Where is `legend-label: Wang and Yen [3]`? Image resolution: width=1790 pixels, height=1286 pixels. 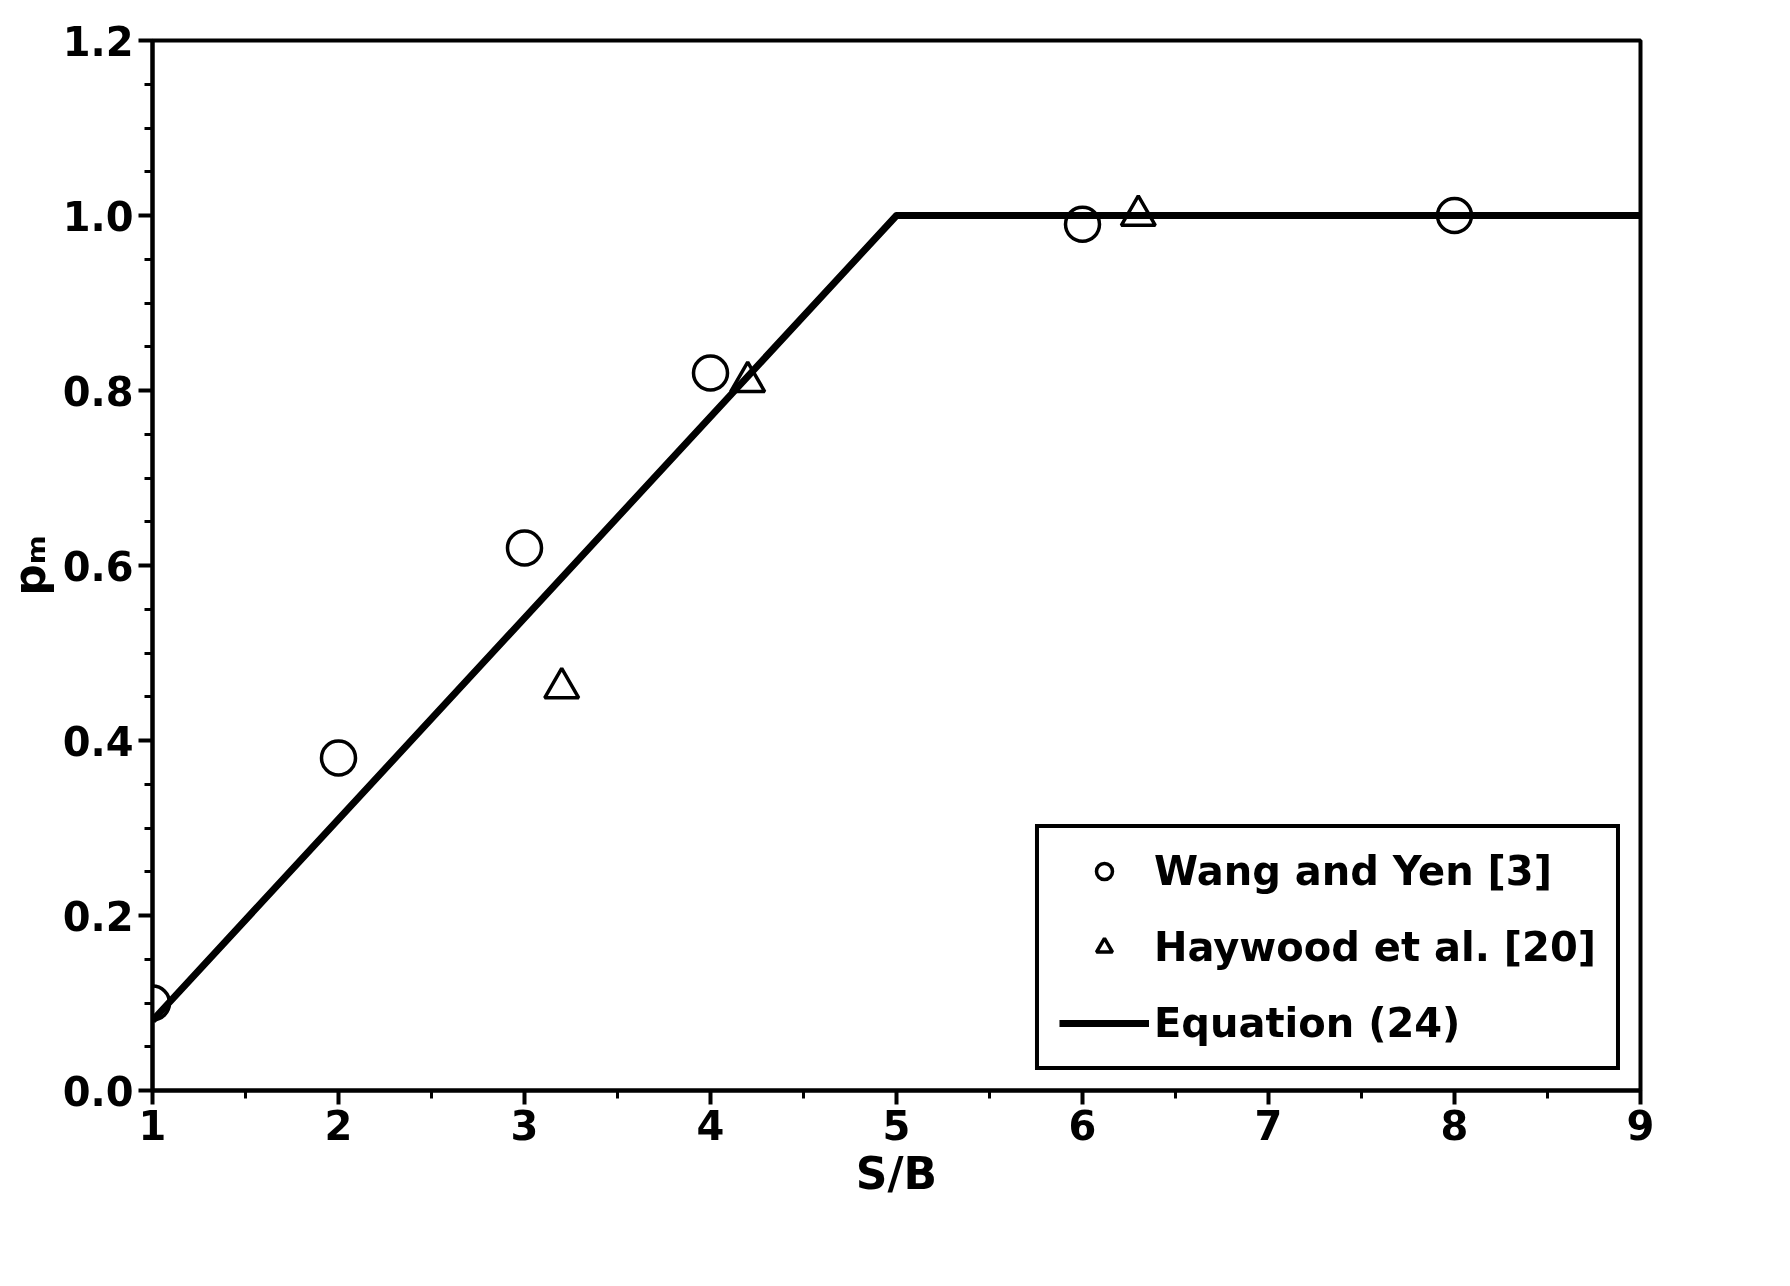
legend-label: Wang and Yen [3] is located at coordinates (1352, 871).